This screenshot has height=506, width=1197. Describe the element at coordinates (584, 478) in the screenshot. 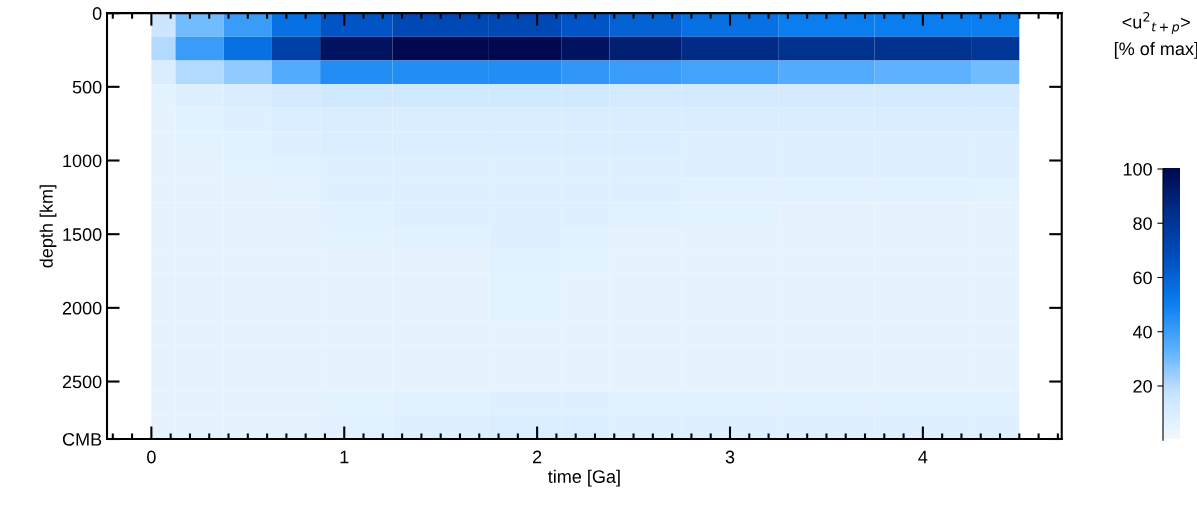

I see `x-axis-title: time [Ga]` at that location.